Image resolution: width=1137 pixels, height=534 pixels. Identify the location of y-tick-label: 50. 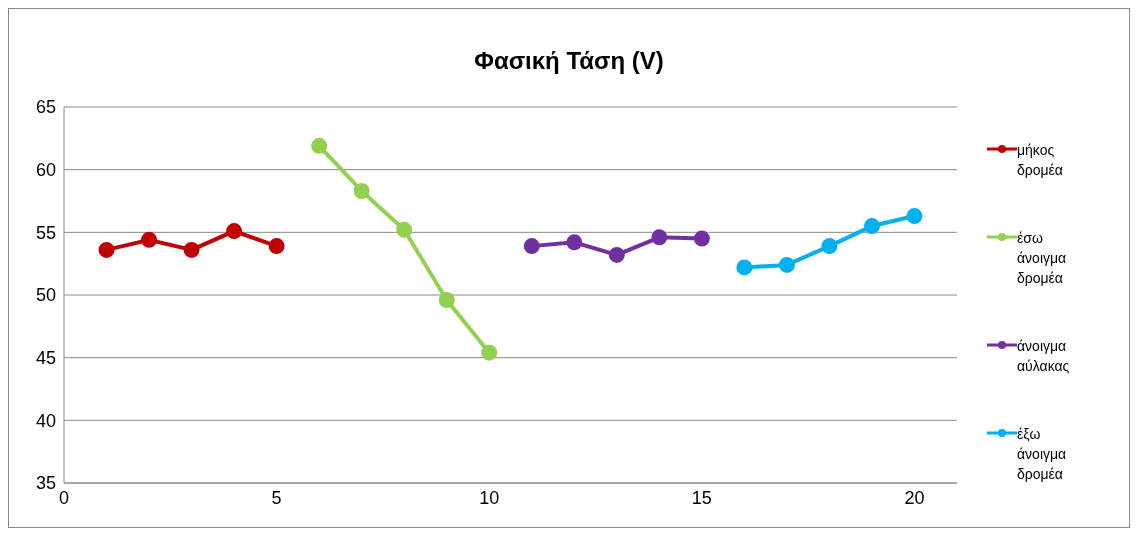
(45, 295).